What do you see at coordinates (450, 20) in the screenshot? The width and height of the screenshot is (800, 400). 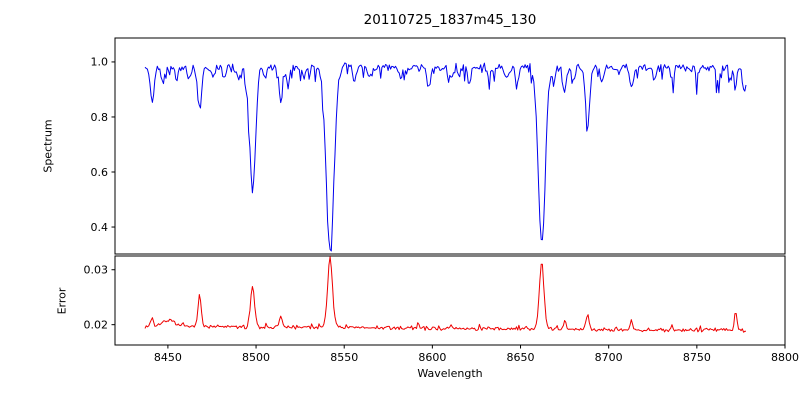 I see `chart-title: 20110725_1837m45_130` at bounding box center [450, 20].